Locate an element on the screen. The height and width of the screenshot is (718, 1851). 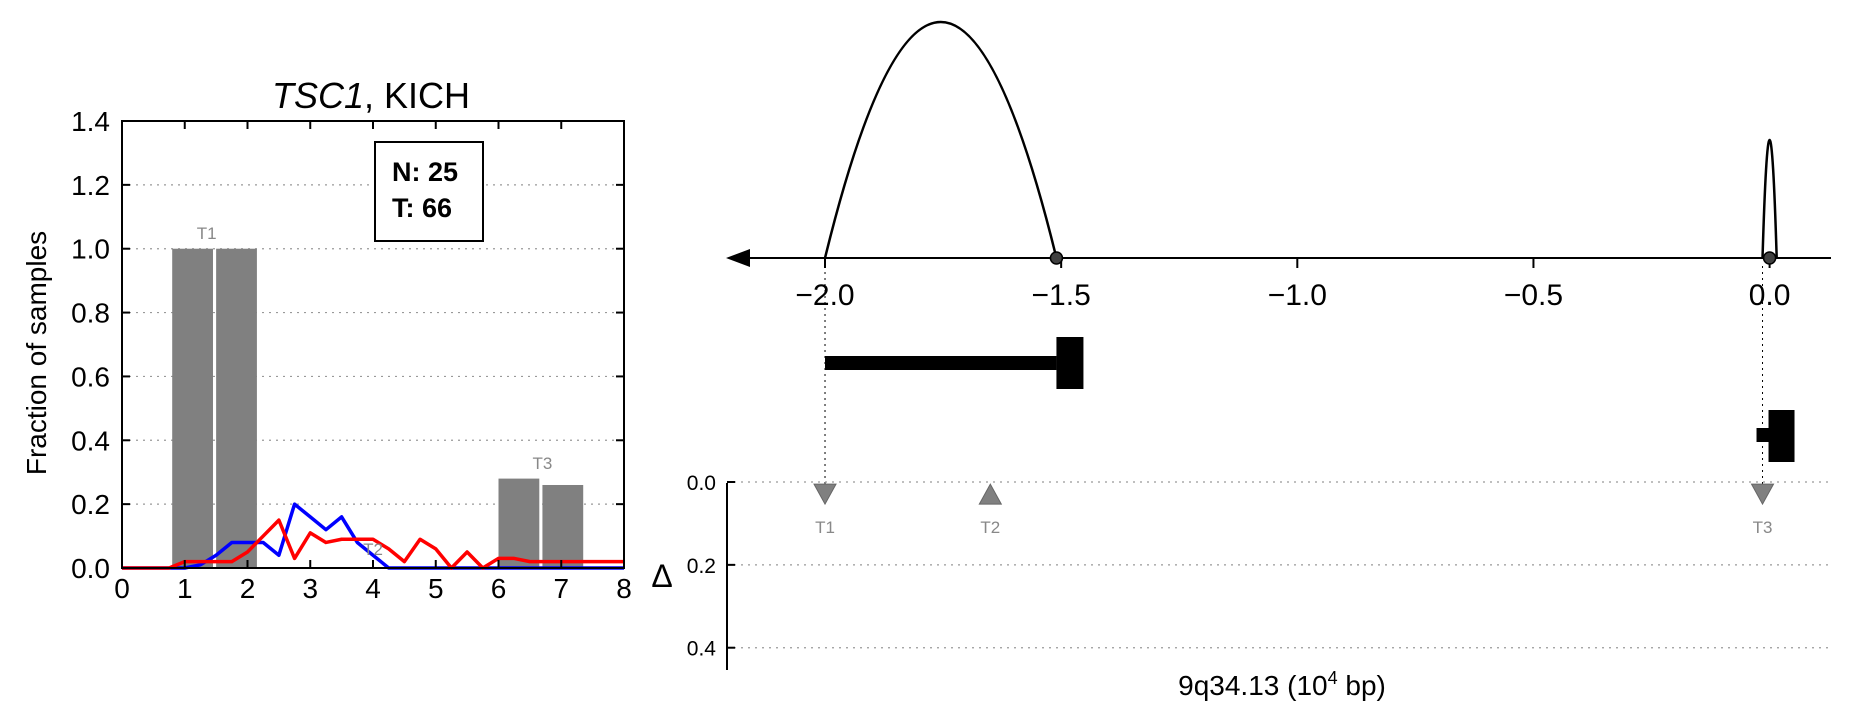
genome-tick-label: −1.5 is located at coordinates (1061, 295).